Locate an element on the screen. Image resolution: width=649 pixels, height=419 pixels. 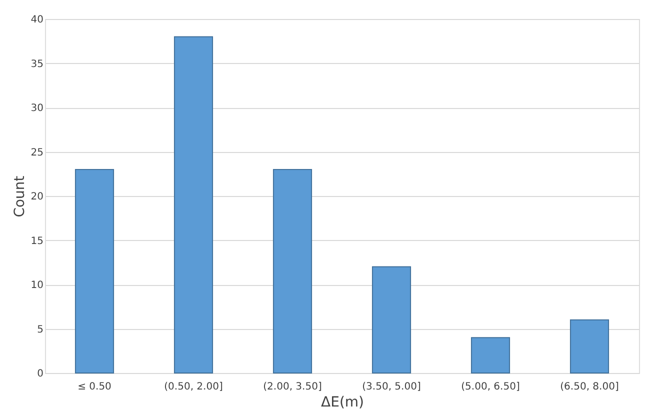
y-tick-label: 20 is located at coordinates (37, 197).